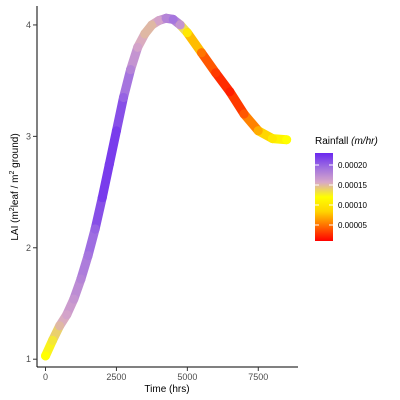  What do you see at coordinates (187, 377) in the screenshot?
I see `x-tick-label: 5000` at bounding box center [187, 377].